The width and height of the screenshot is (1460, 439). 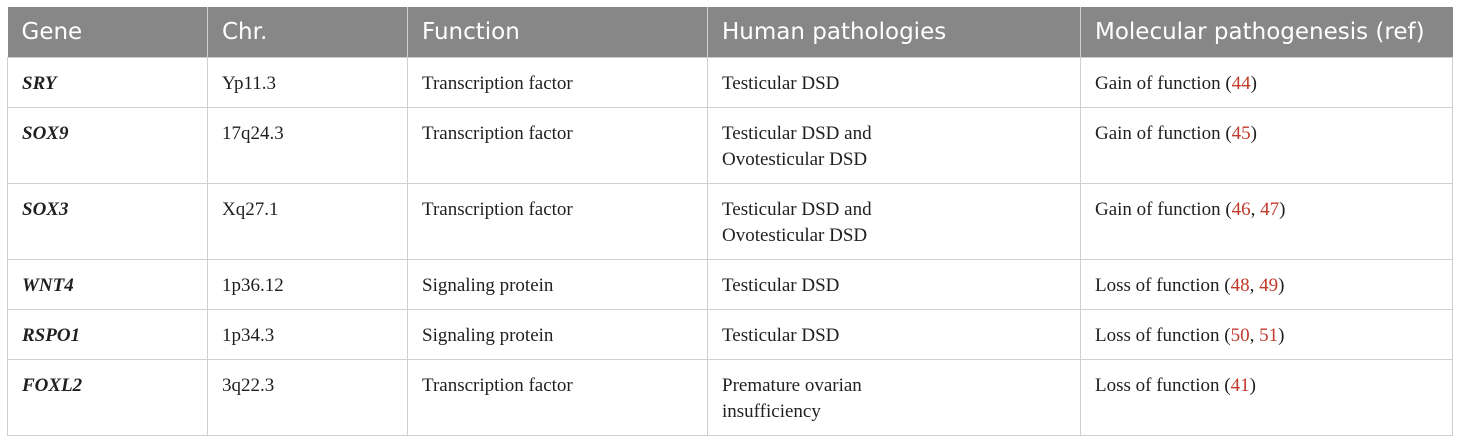 I want to click on cell-molecular-pathogenesis: Loss of function (48, 49), so click(x=1266, y=284).